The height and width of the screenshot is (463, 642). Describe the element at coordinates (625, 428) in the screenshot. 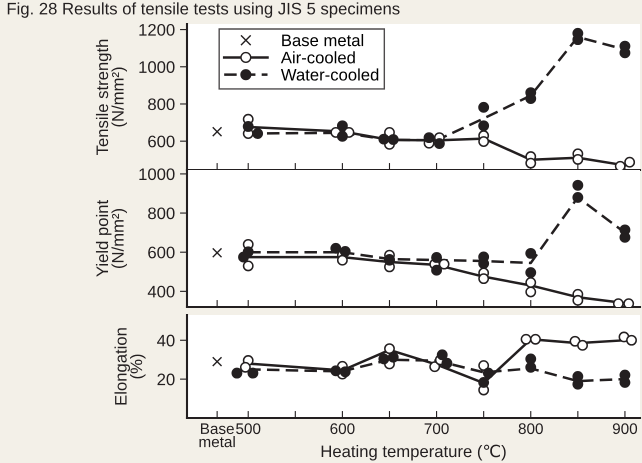

I see `x-tick-label: 900` at that location.